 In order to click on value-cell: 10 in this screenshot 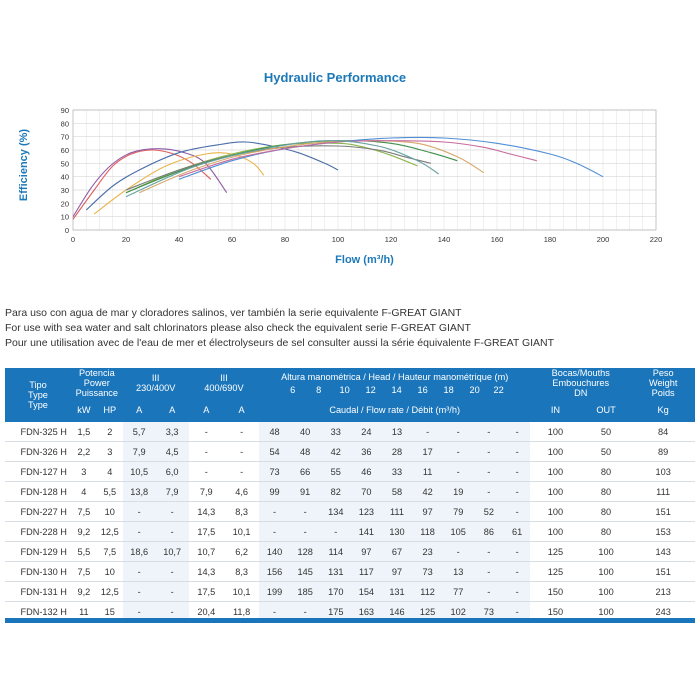, I will do `click(109, 571)`.